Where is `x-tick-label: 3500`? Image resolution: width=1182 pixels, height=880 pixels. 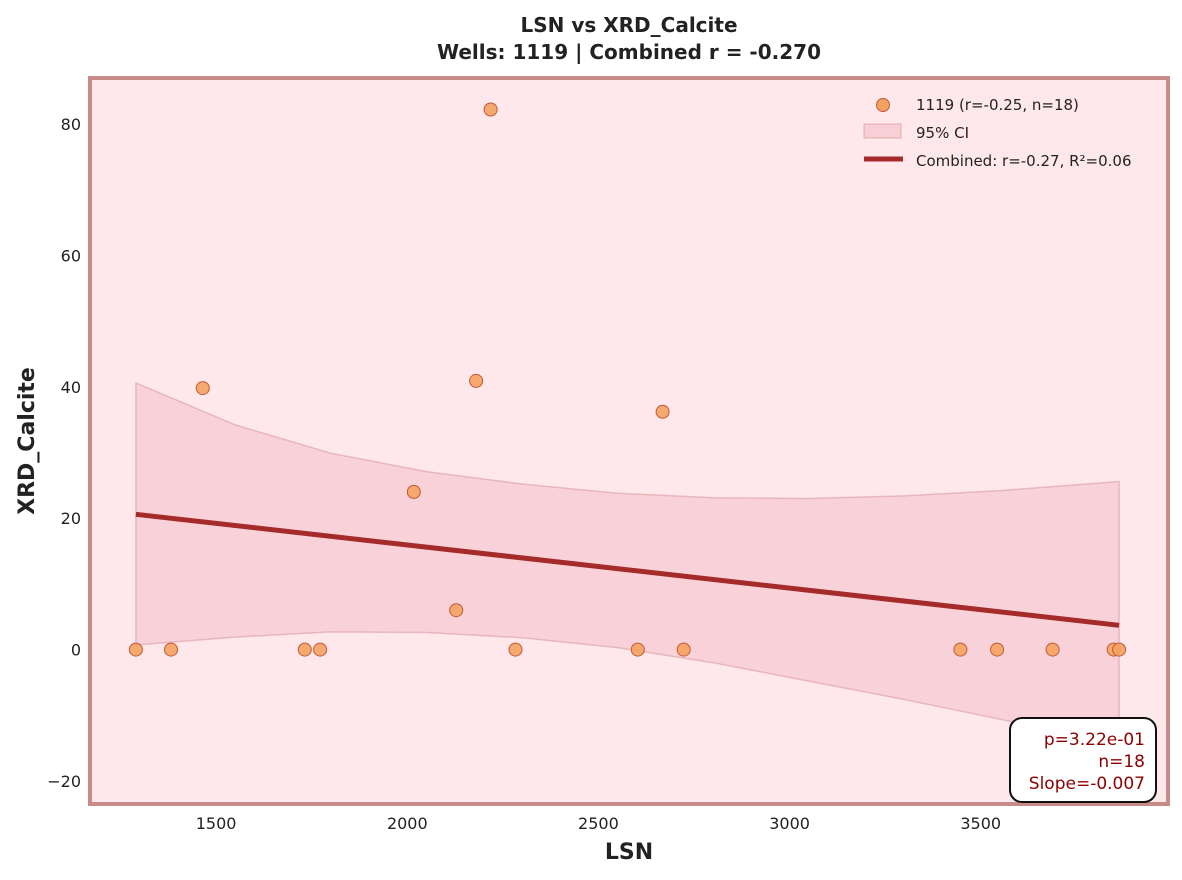
x-tick-label: 3500 is located at coordinates (980, 823).